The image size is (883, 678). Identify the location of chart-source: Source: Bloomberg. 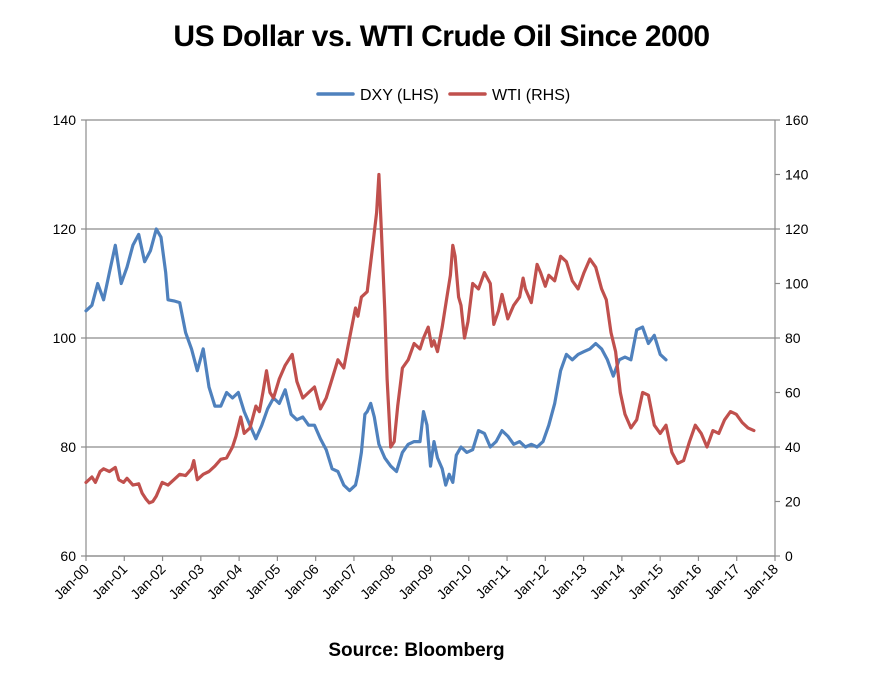
(416, 650).